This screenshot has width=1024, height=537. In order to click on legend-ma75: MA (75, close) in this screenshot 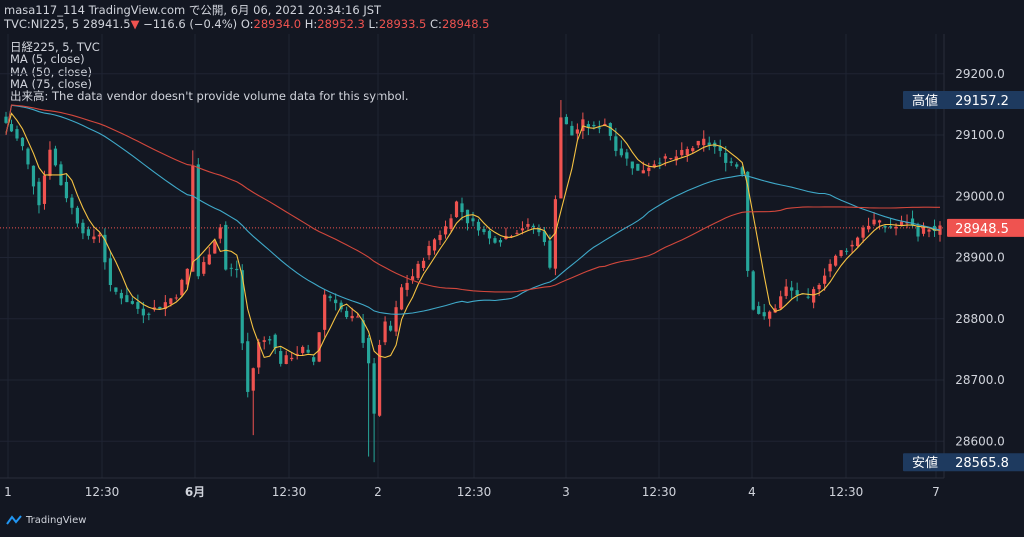, I will do `click(51, 83)`.